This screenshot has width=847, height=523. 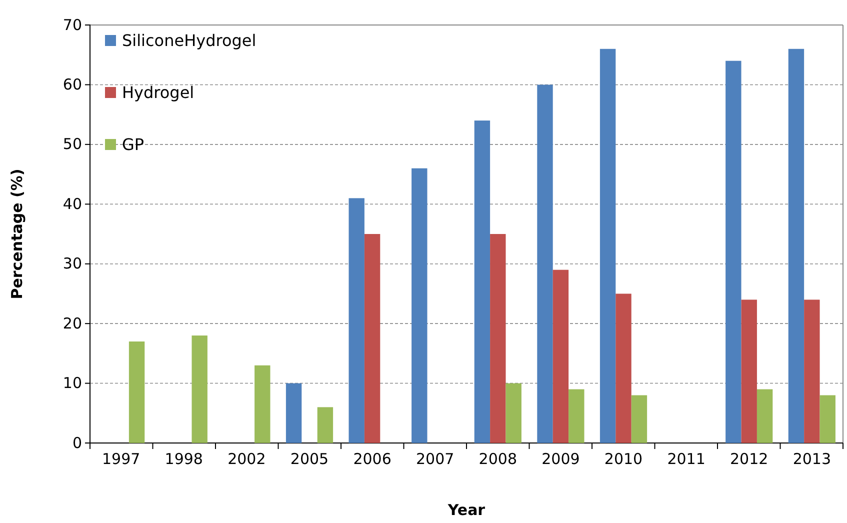 I want to click on y-tick-label: 30, so click(x=72, y=263).